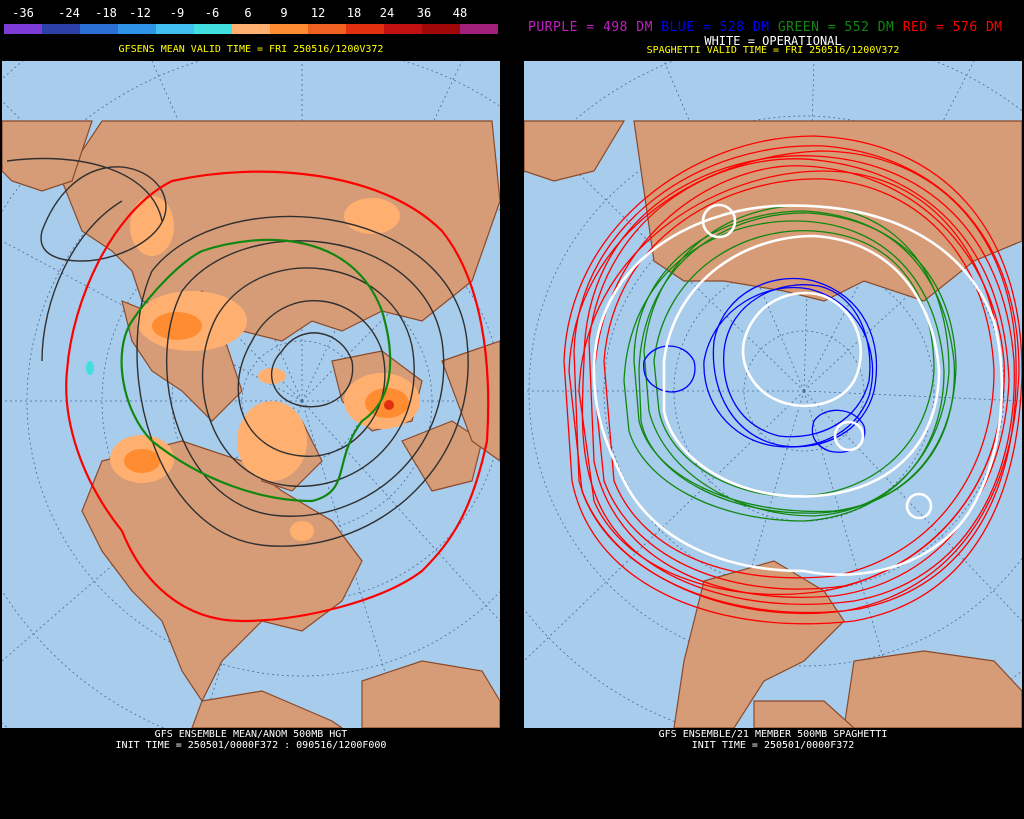  What do you see at coordinates (69, 13) in the screenshot?
I see `scale-label: -24` at bounding box center [69, 13].